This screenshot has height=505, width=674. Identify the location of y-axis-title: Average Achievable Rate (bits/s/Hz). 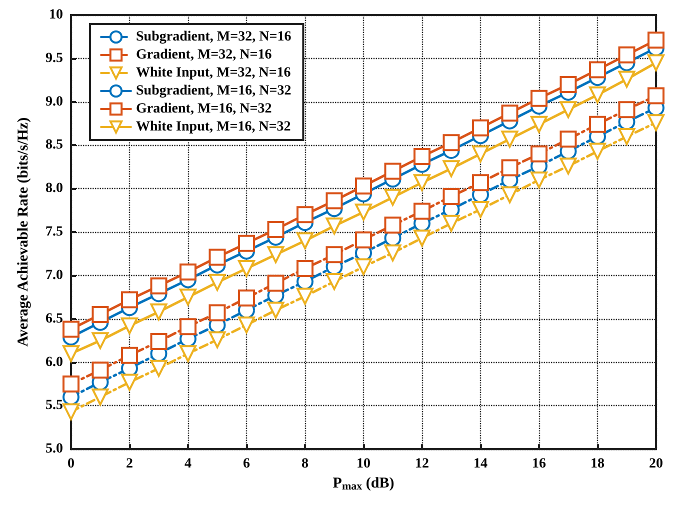
(24, 232).